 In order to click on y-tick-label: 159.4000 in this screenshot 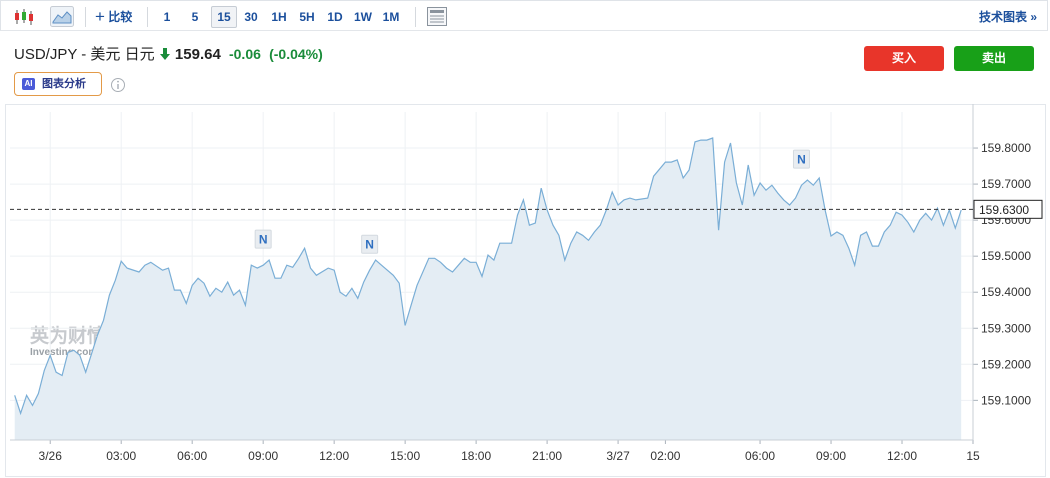, I will do `click(1006, 292)`.